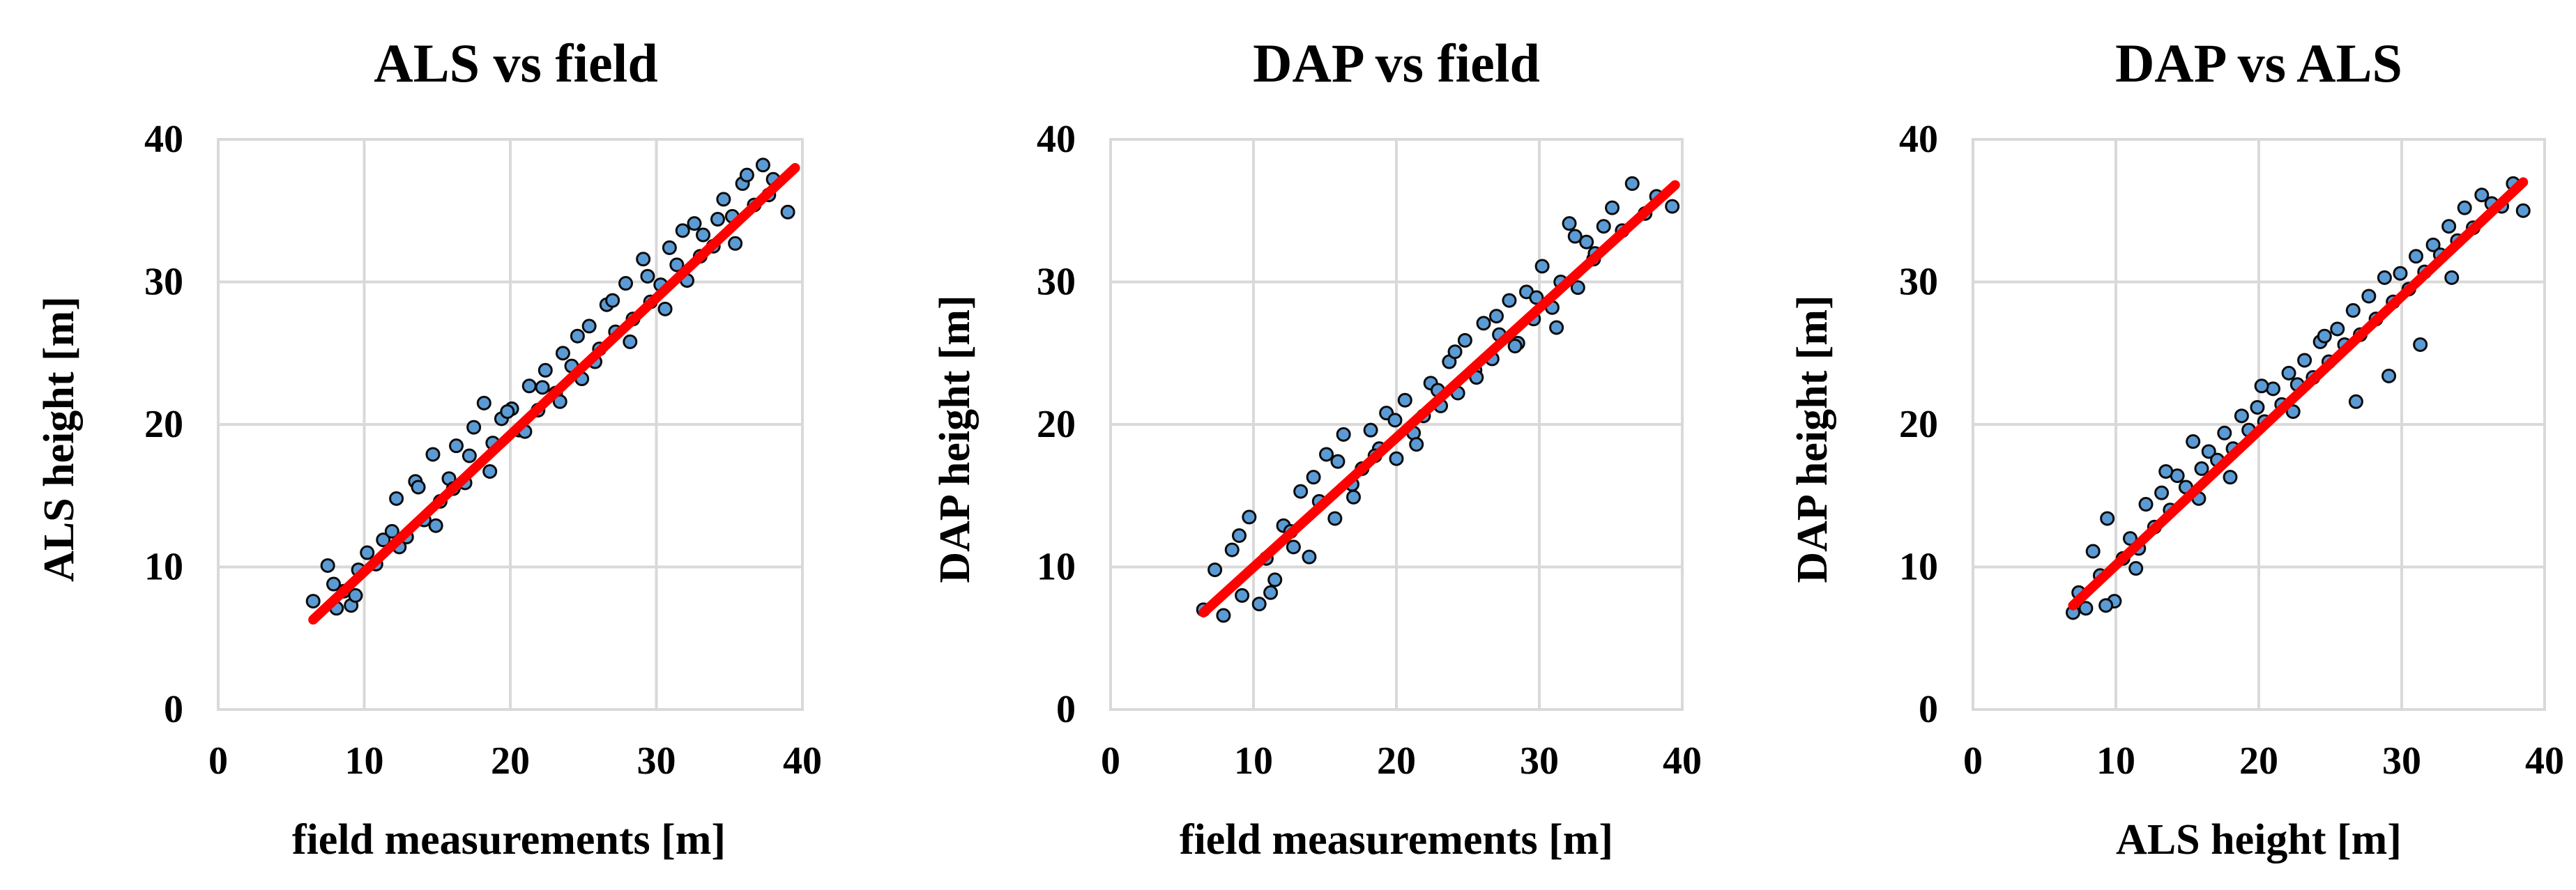  What do you see at coordinates (2259, 63) in the screenshot?
I see `chart-title: DAP vs ALS` at bounding box center [2259, 63].